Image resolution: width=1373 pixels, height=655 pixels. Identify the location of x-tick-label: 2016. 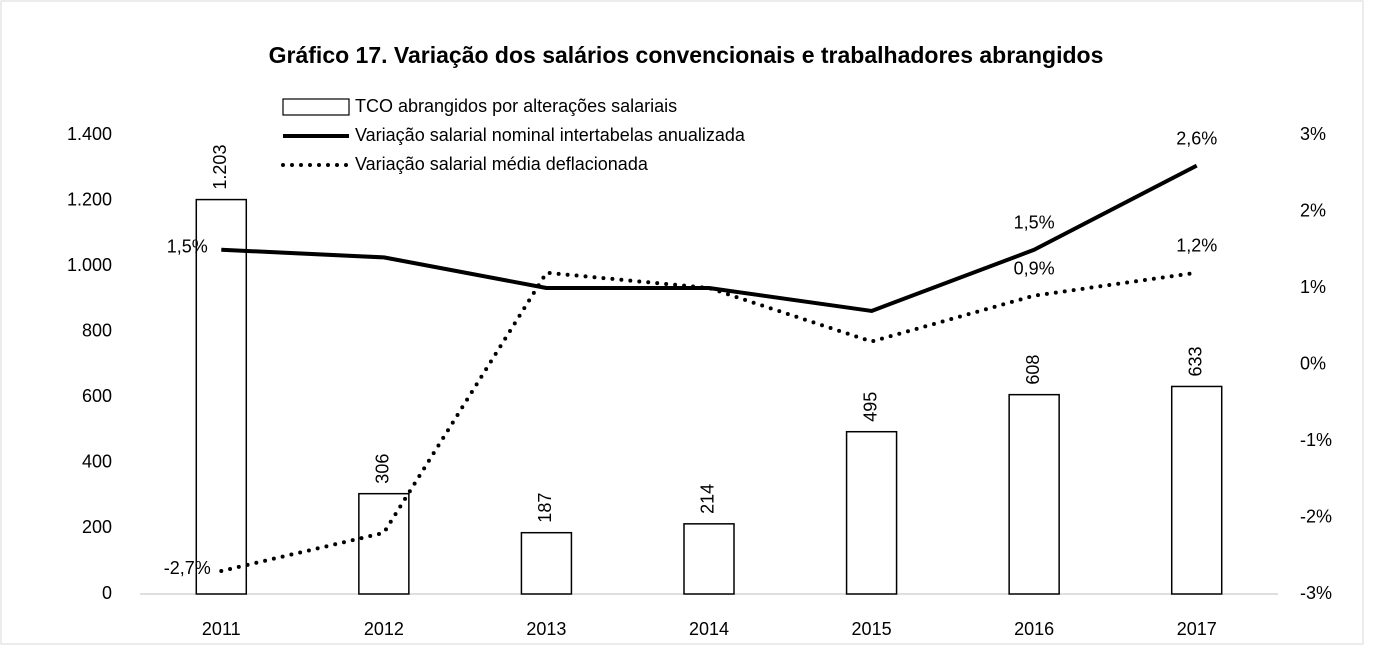
(1034, 629).